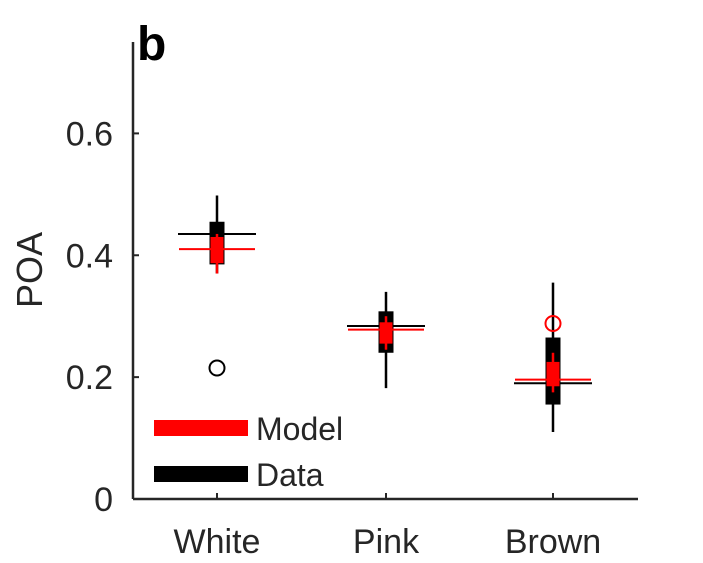 This screenshot has height=563, width=703. Describe the element at coordinates (299, 429) in the screenshot. I see `legend-label-model: Model` at that location.